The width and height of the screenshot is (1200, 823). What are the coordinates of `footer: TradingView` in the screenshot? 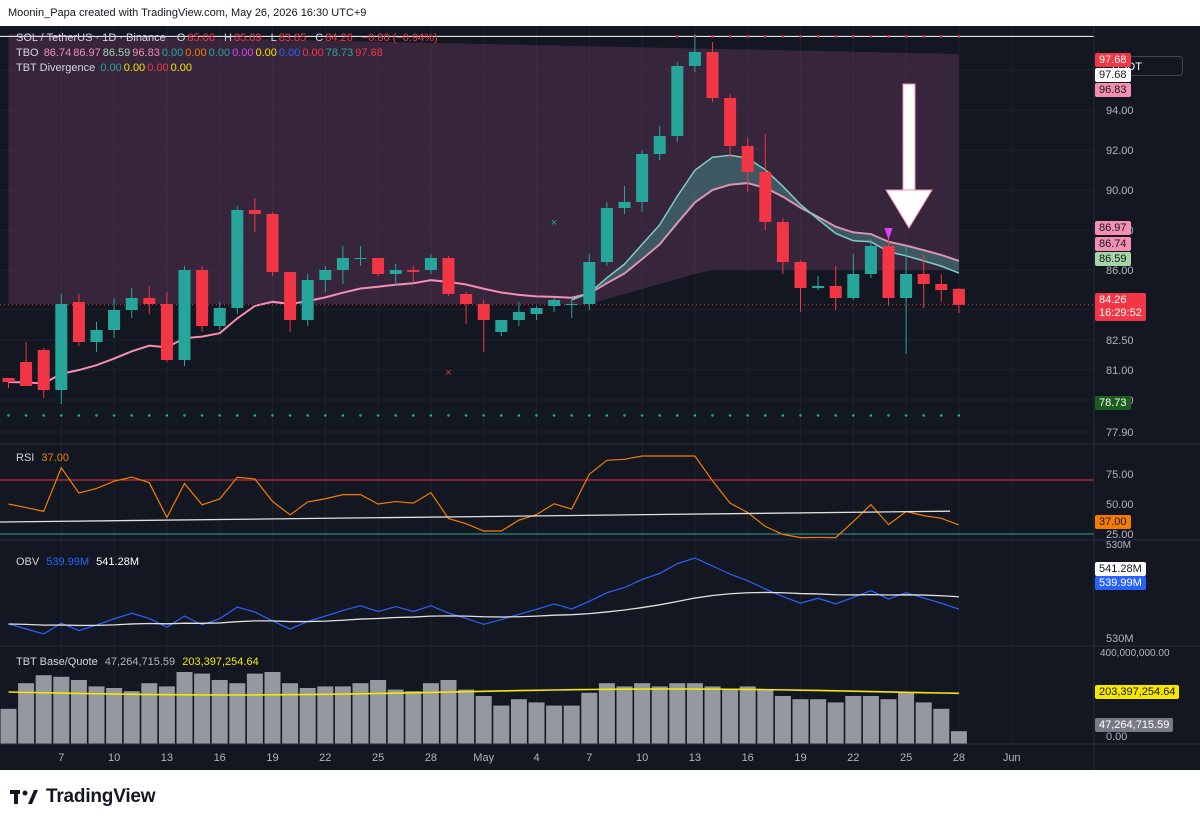 It's located at (600, 796).